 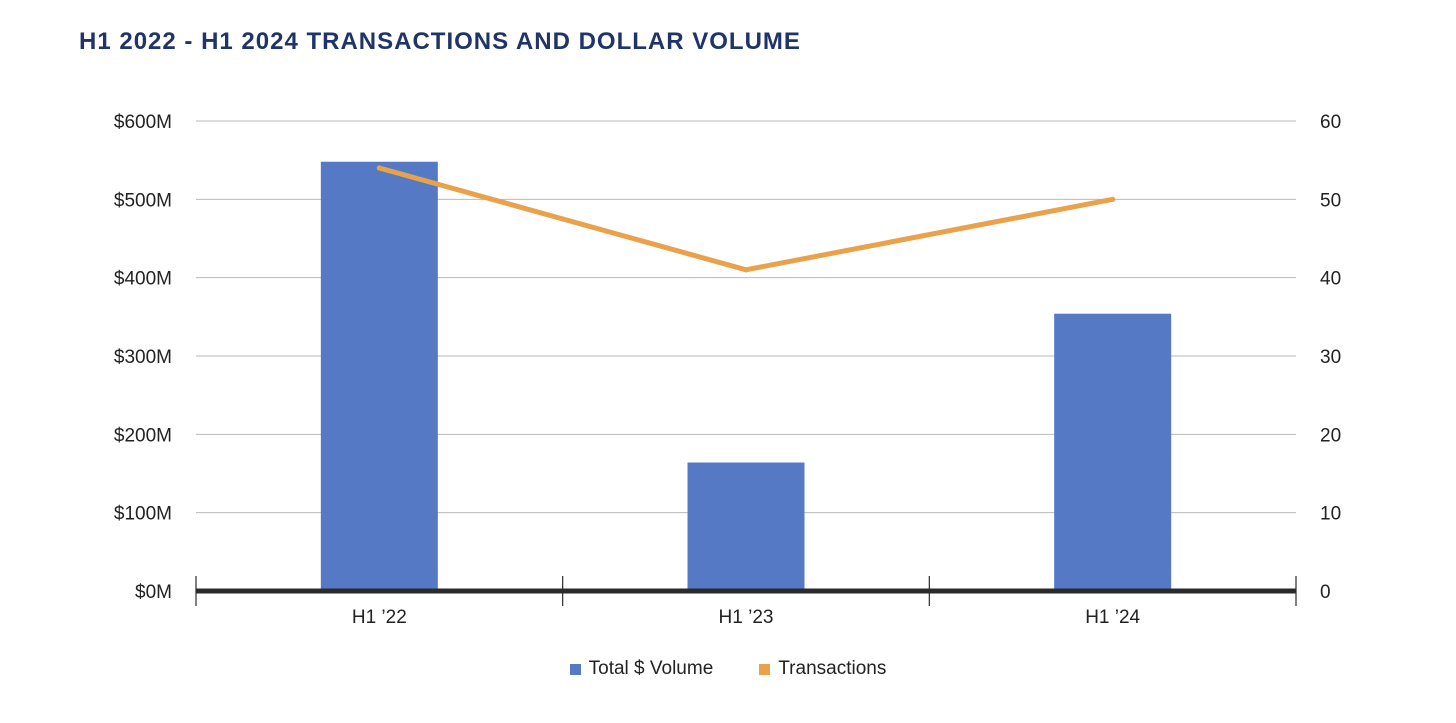 What do you see at coordinates (765, 669) in the screenshot?
I see `legend-swatch-transactions` at bounding box center [765, 669].